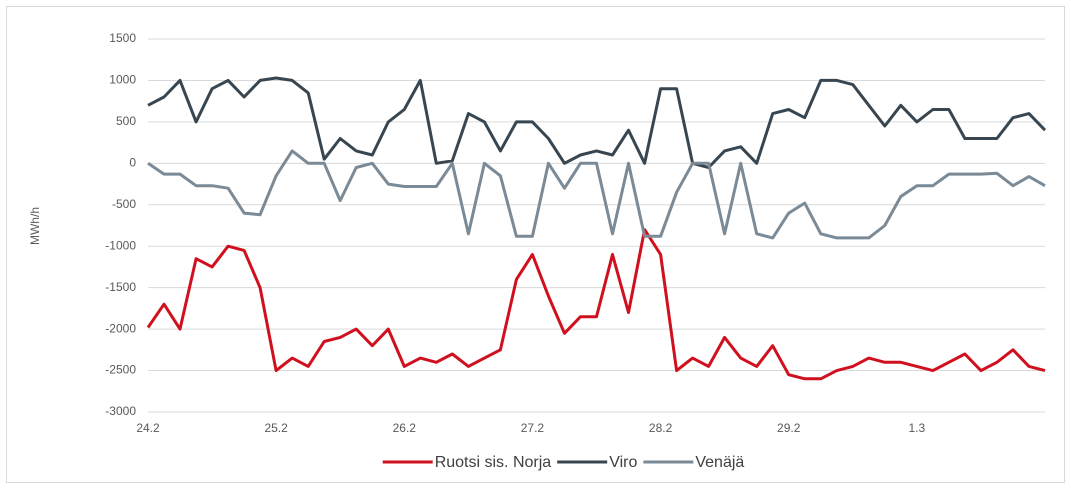  I want to click on y-tick-label: 0, so click(132, 163).